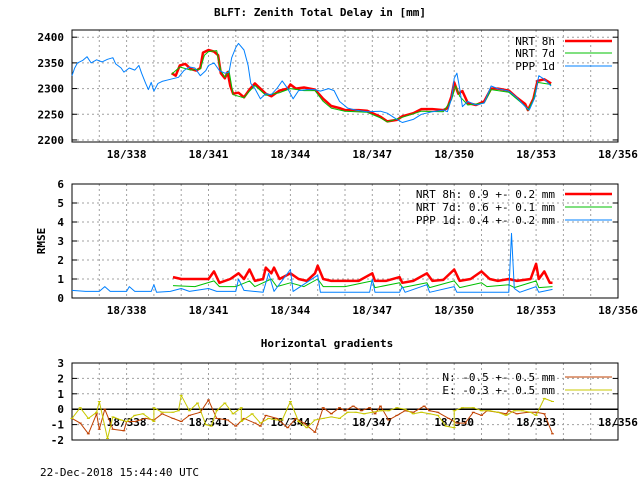 The height and width of the screenshot is (480, 640). I want to click on ztd-title: BLFT: Zenith Total Delay in [mm], so click(320, 12).